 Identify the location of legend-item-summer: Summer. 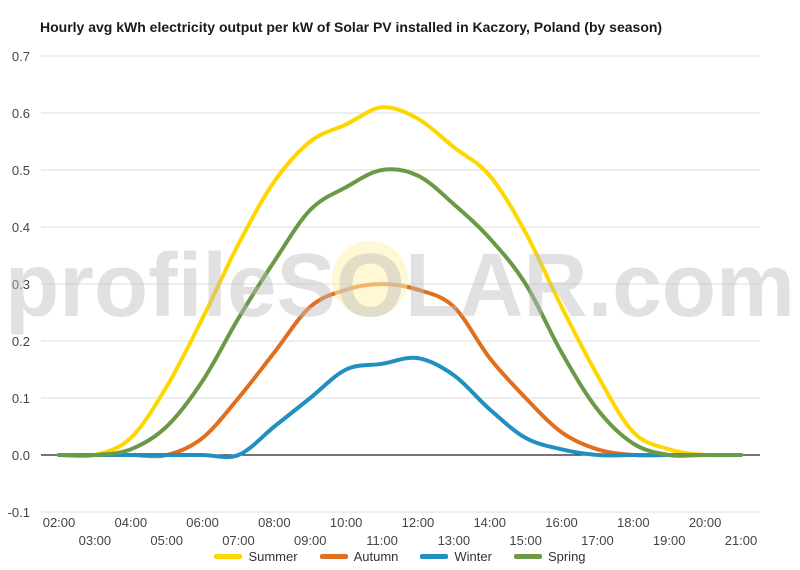
(256, 556).